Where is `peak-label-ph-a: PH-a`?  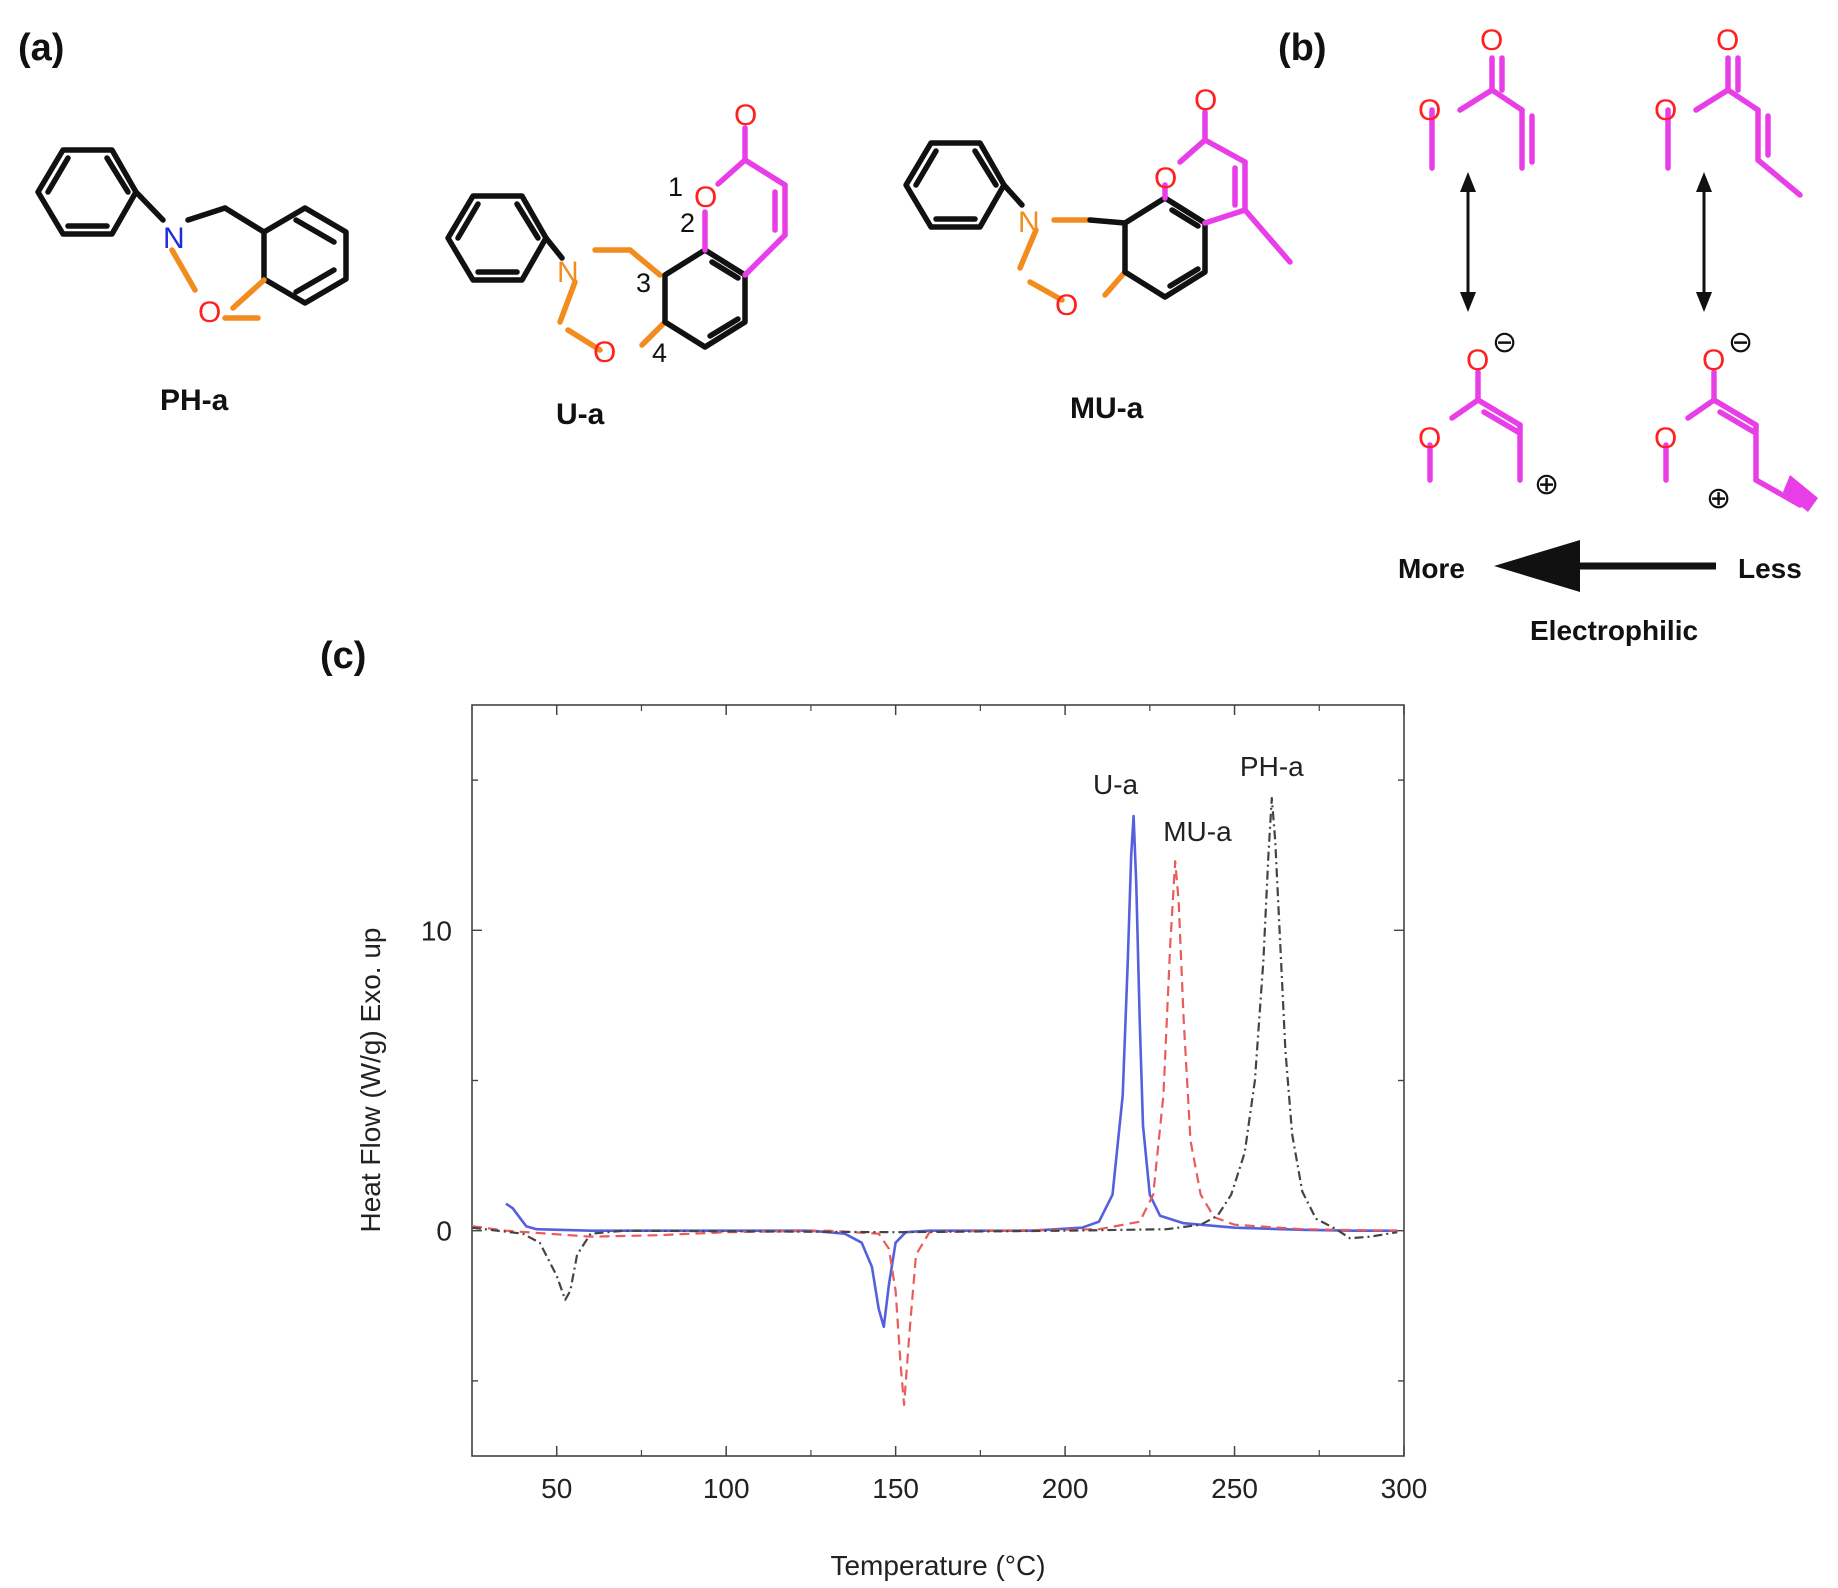 peak-label-ph-a: PH-a is located at coordinates (1272, 766).